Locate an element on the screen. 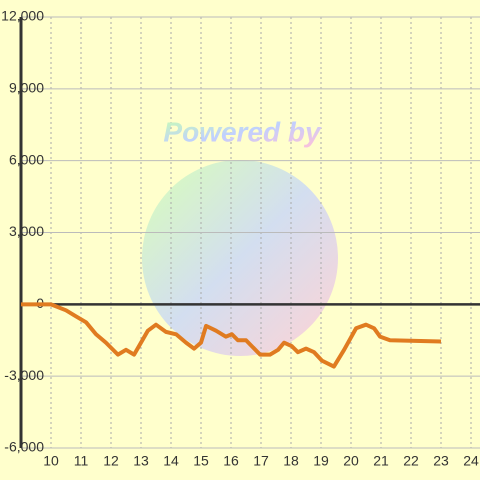 The width and height of the screenshot is (480, 480). y-tick-label: -3,000 is located at coordinates (24, 375).